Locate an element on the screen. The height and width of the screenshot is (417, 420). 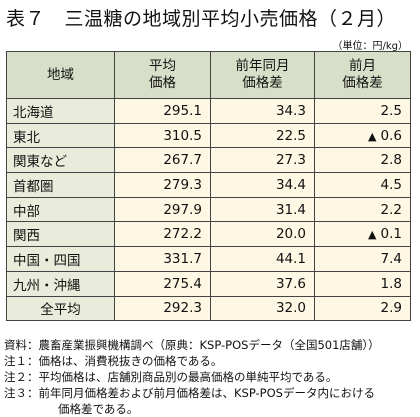
header-yoy-line1: 前年同月 is located at coordinates (262, 66).